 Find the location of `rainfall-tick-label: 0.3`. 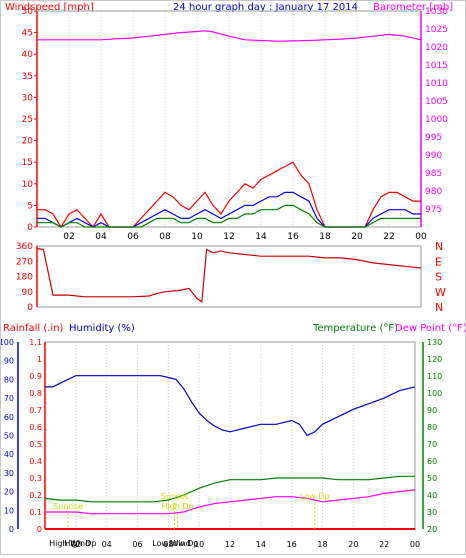

rainfall-tick-label: 0.3 is located at coordinates (35, 478).